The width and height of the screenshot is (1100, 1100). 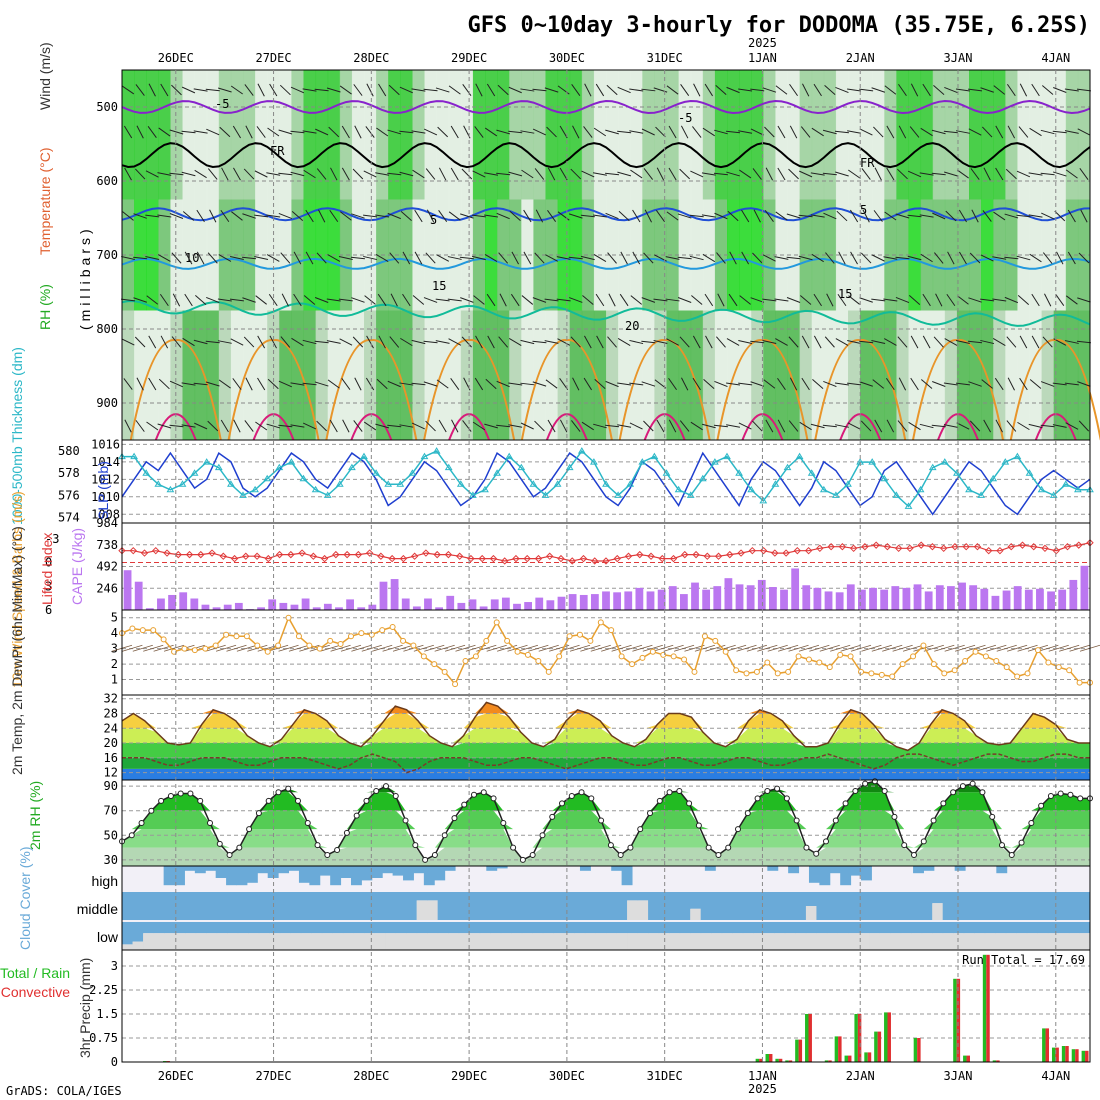 What do you see at coordinates (845, 294) in the screenshot?
I see `contour-label: 15` at bounding box center [845, 294].